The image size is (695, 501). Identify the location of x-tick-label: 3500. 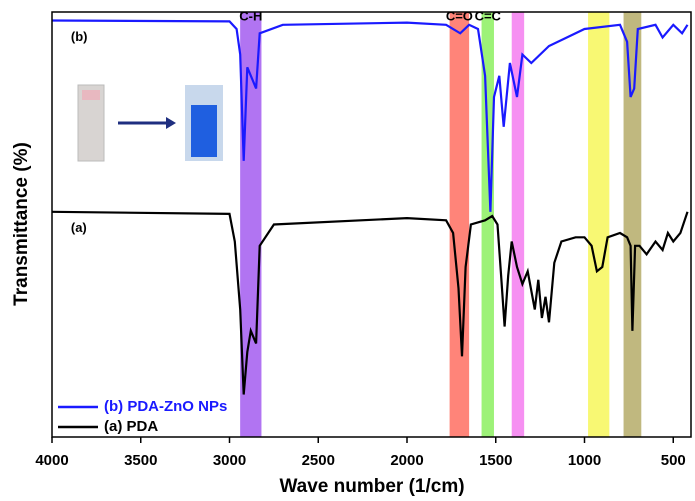
(140, 460).